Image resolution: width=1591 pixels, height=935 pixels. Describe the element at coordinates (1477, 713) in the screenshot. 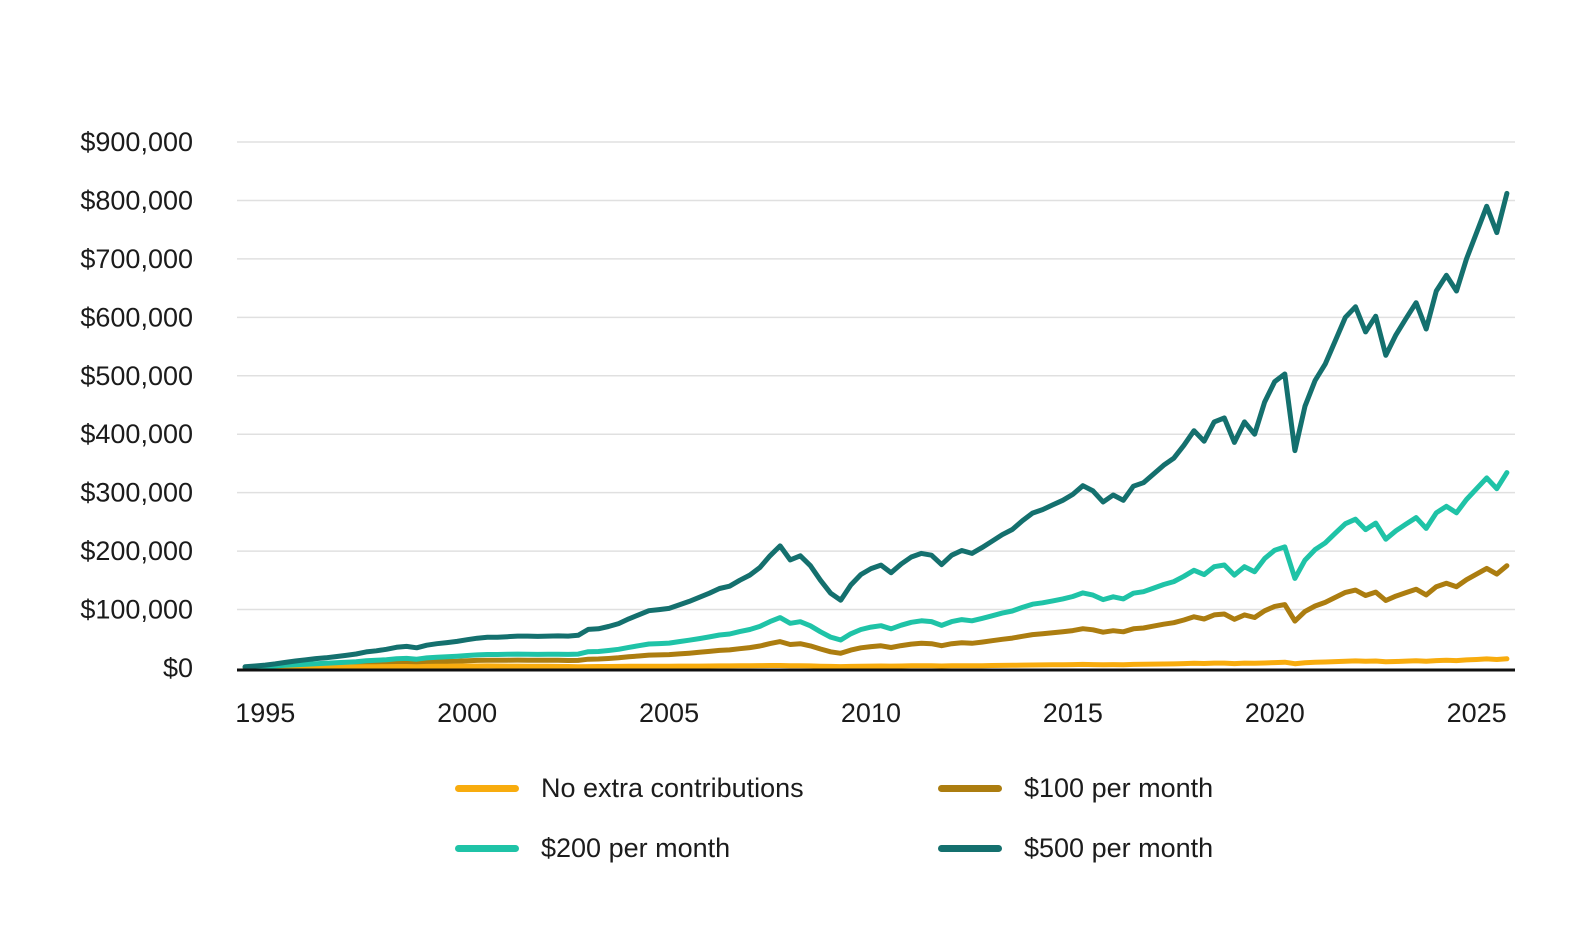

I see `x-tick-label: 2025` at that location.